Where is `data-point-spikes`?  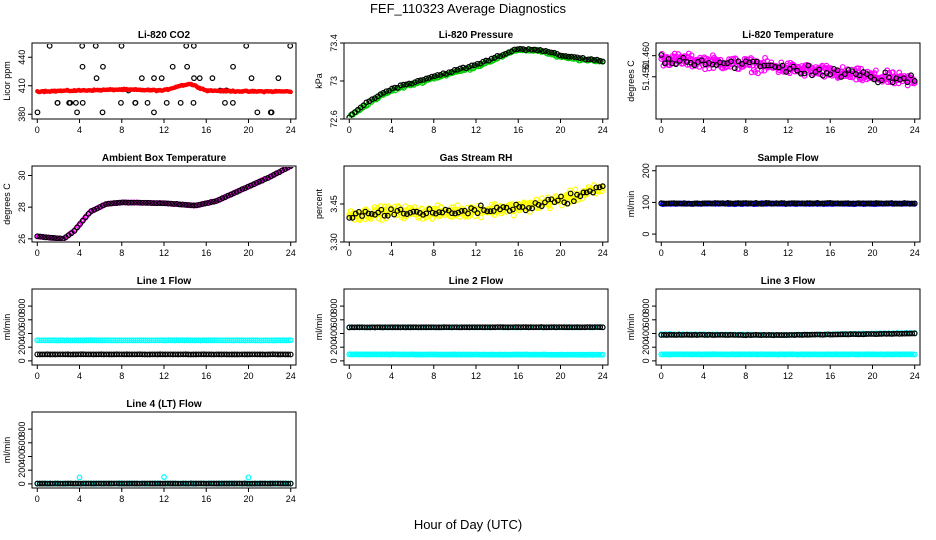
data-point-spikes is located at coordinates (79, 477).